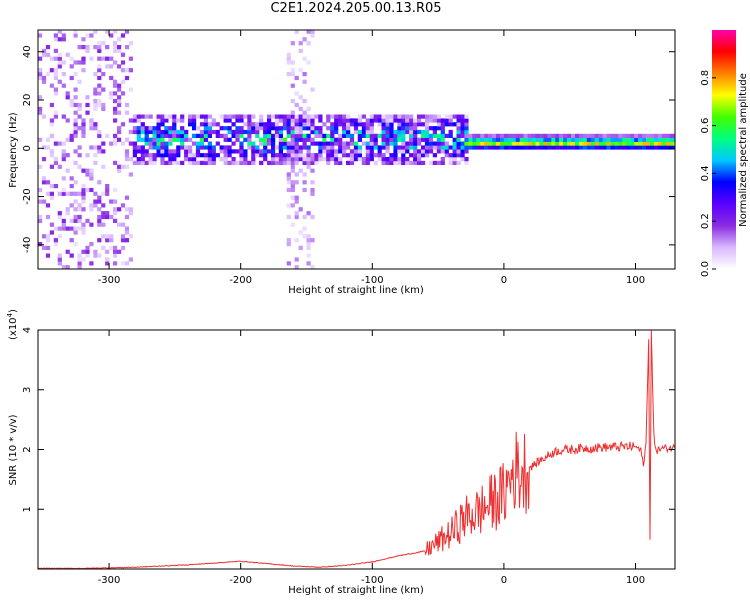  What do you see at coordinates (743, 150) in the screenshot?
I see `colorbar-label: Normalized spectral amplitude` at bounding box center [743, 150].